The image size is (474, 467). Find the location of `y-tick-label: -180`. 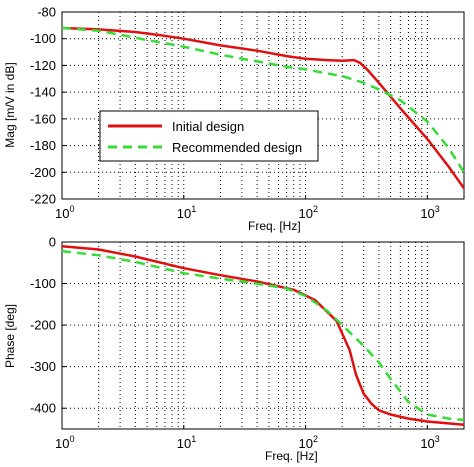

y-tick-label: -180 is located at coordinates (43, 145).